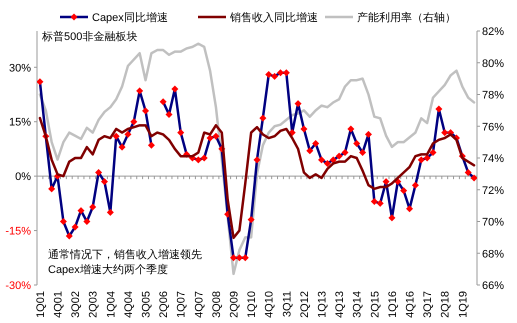 This screenshot has width=517, height=323. I want to click on y2-tick-label: 82%, so click(493, 32).